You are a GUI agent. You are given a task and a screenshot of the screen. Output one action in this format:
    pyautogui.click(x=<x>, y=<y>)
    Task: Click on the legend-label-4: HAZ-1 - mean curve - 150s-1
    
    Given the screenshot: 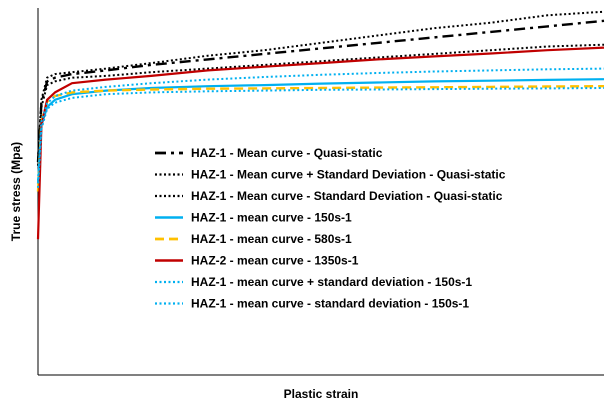 What is the action you would take?
    pyautogui.click(x=271, y=218)
    